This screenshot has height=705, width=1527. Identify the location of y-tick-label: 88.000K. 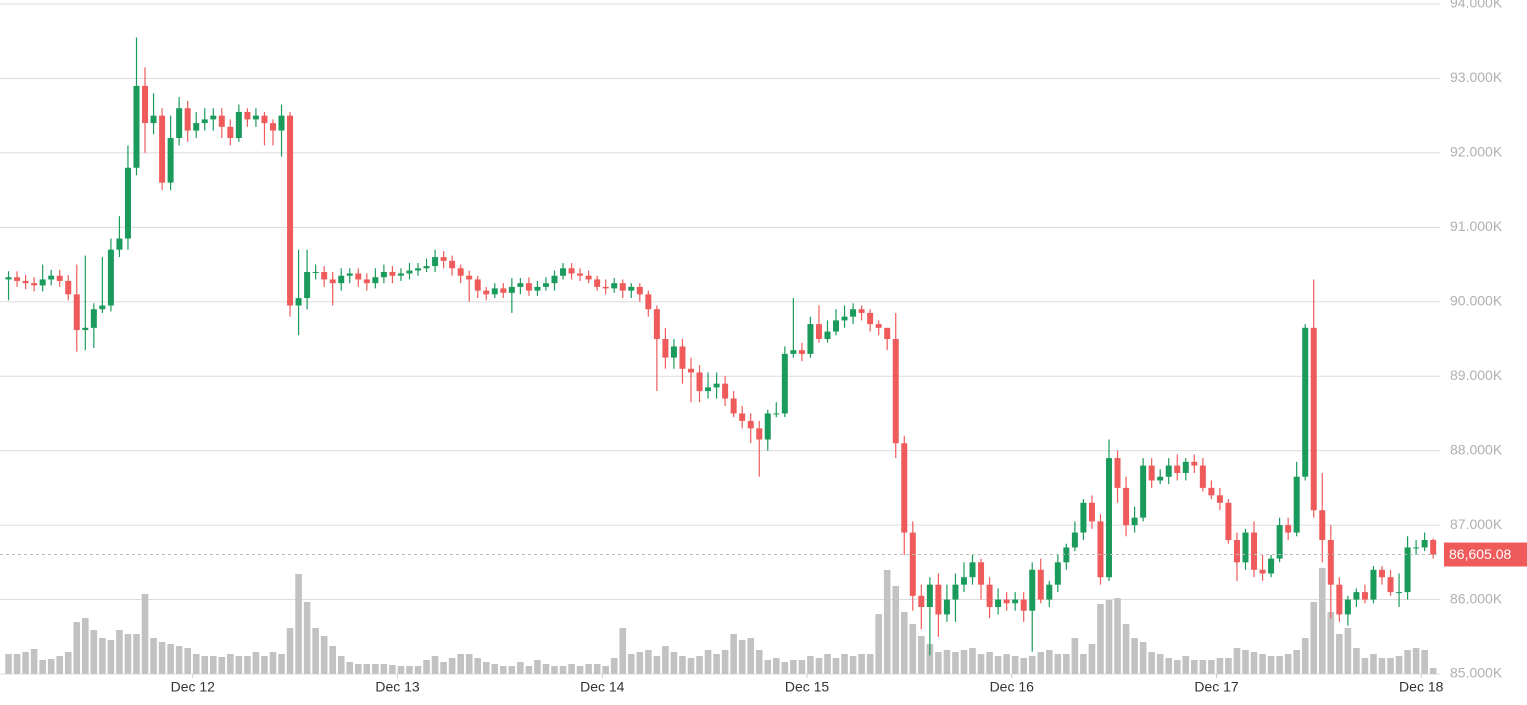
(1476, 449).